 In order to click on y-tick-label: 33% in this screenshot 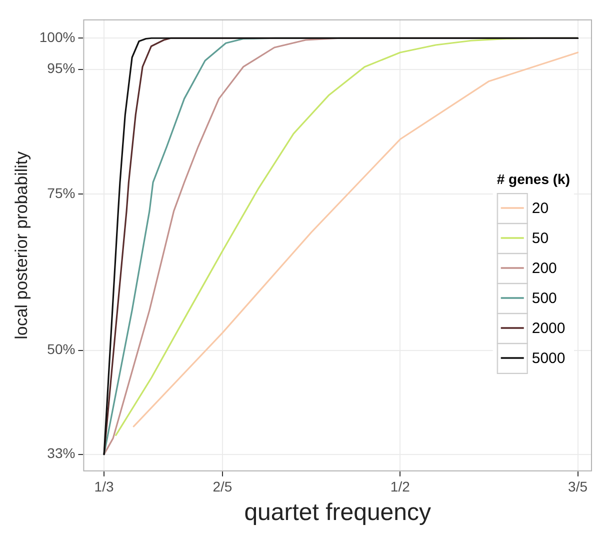, I will do `click(61, 453)`.